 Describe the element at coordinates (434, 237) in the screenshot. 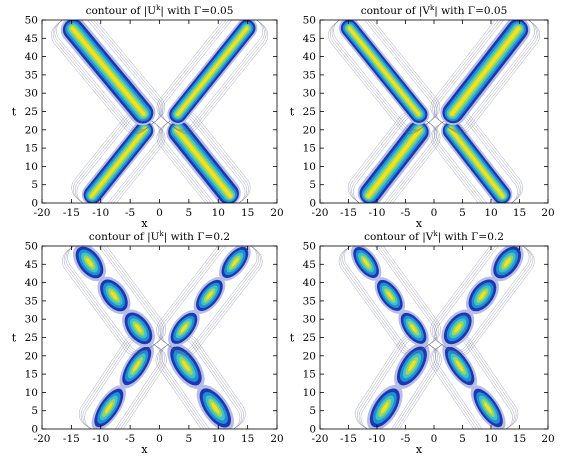

I see `chart-title: contour of |Vk| with Γ=0.2` at that location.